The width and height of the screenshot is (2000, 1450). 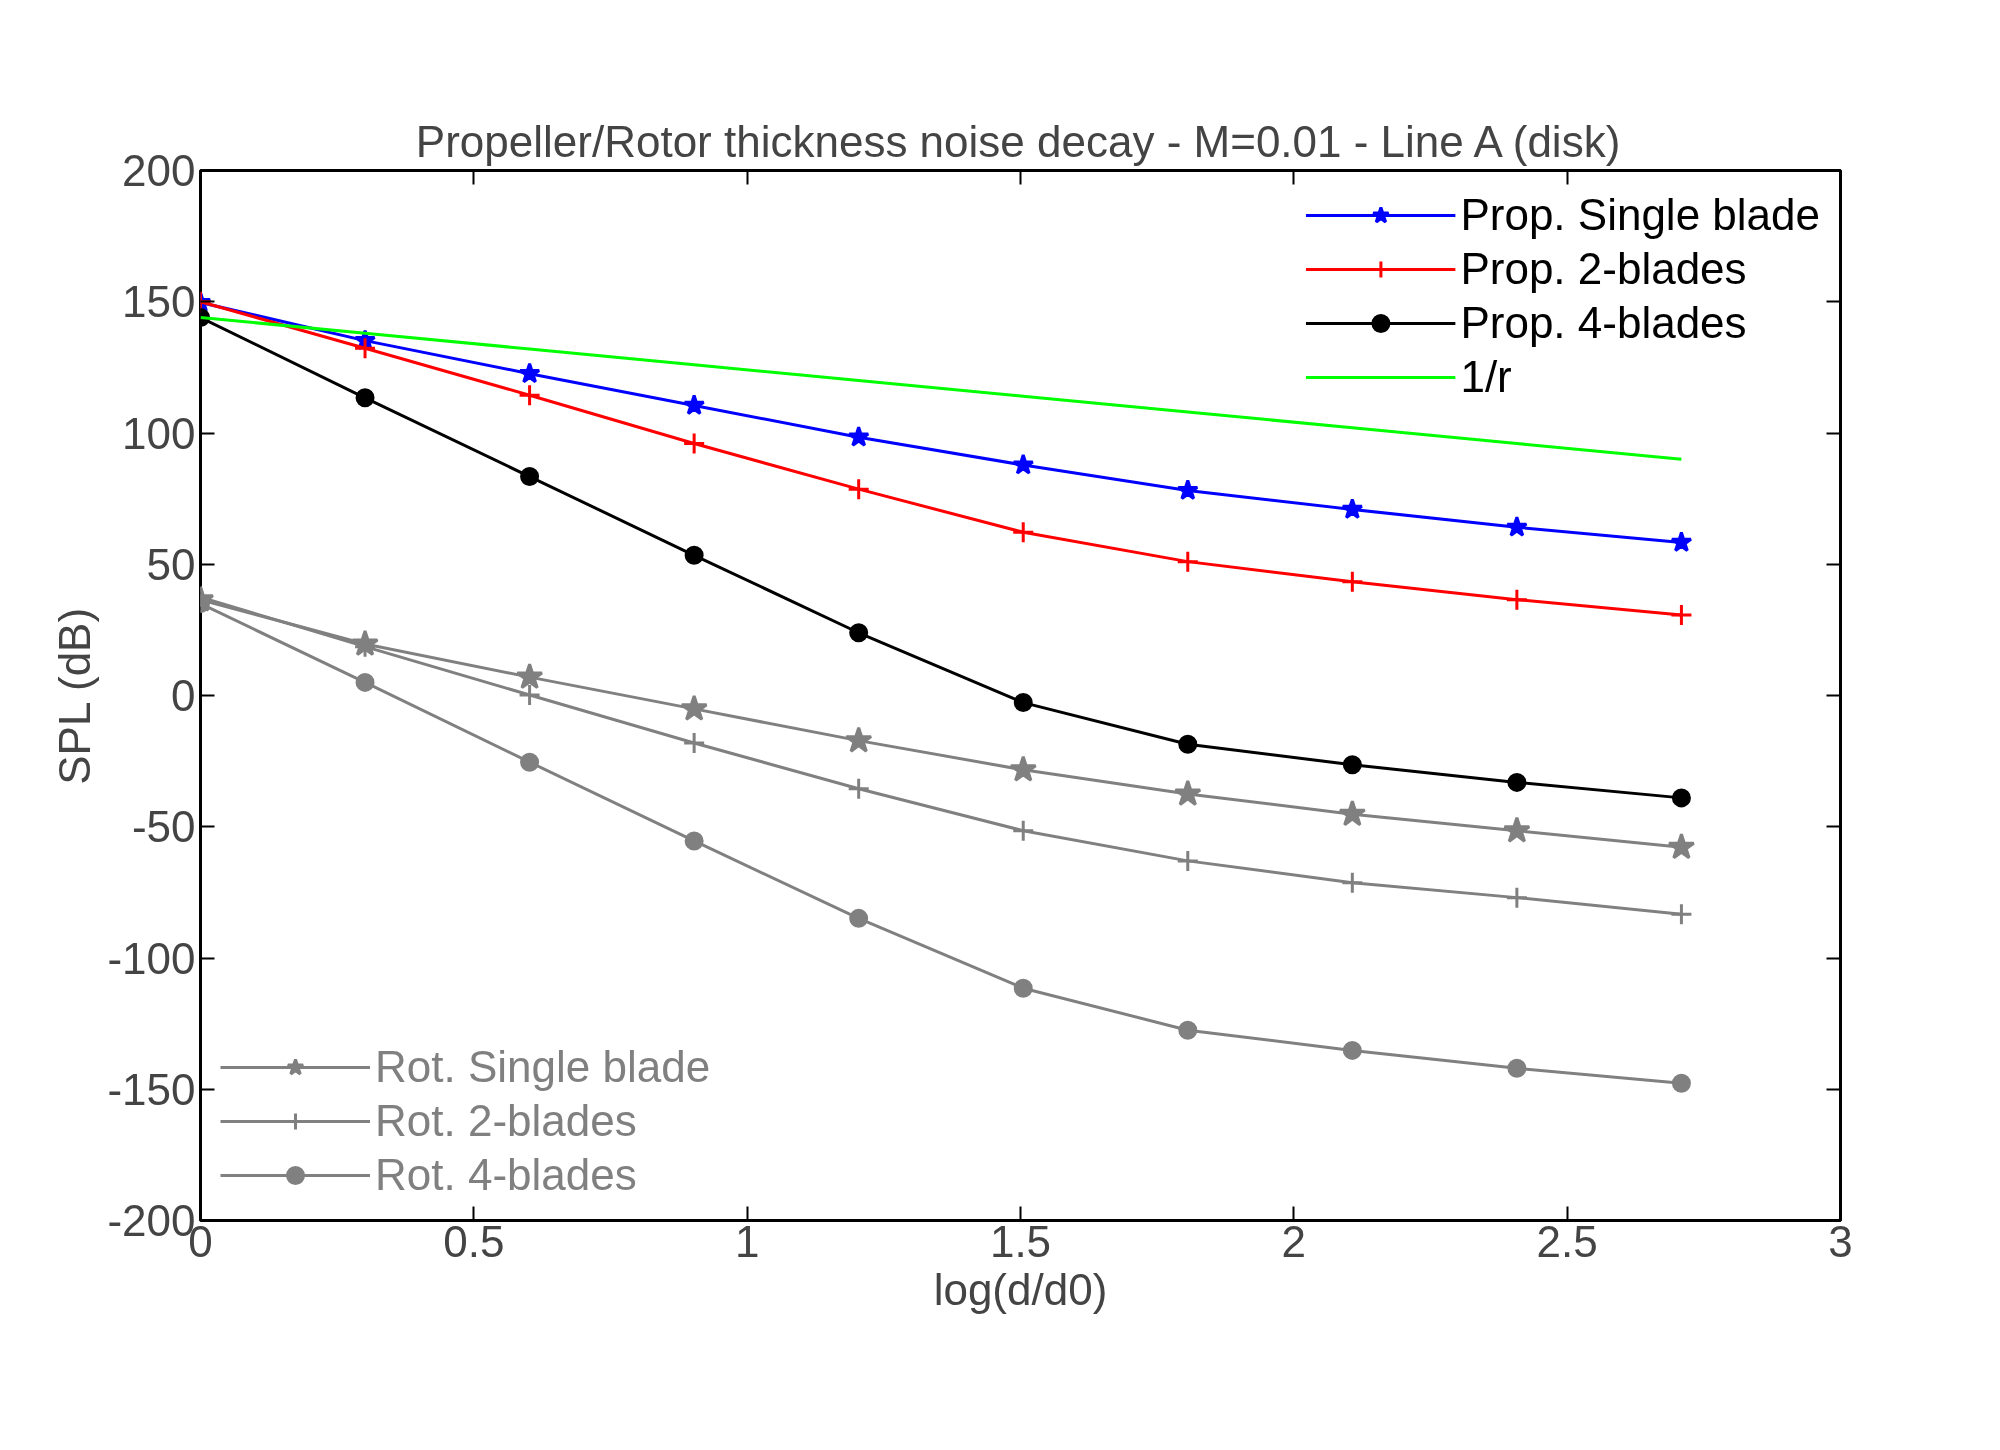 I want to click on x-tick-label: 3, so click(x=1840, y=1241).